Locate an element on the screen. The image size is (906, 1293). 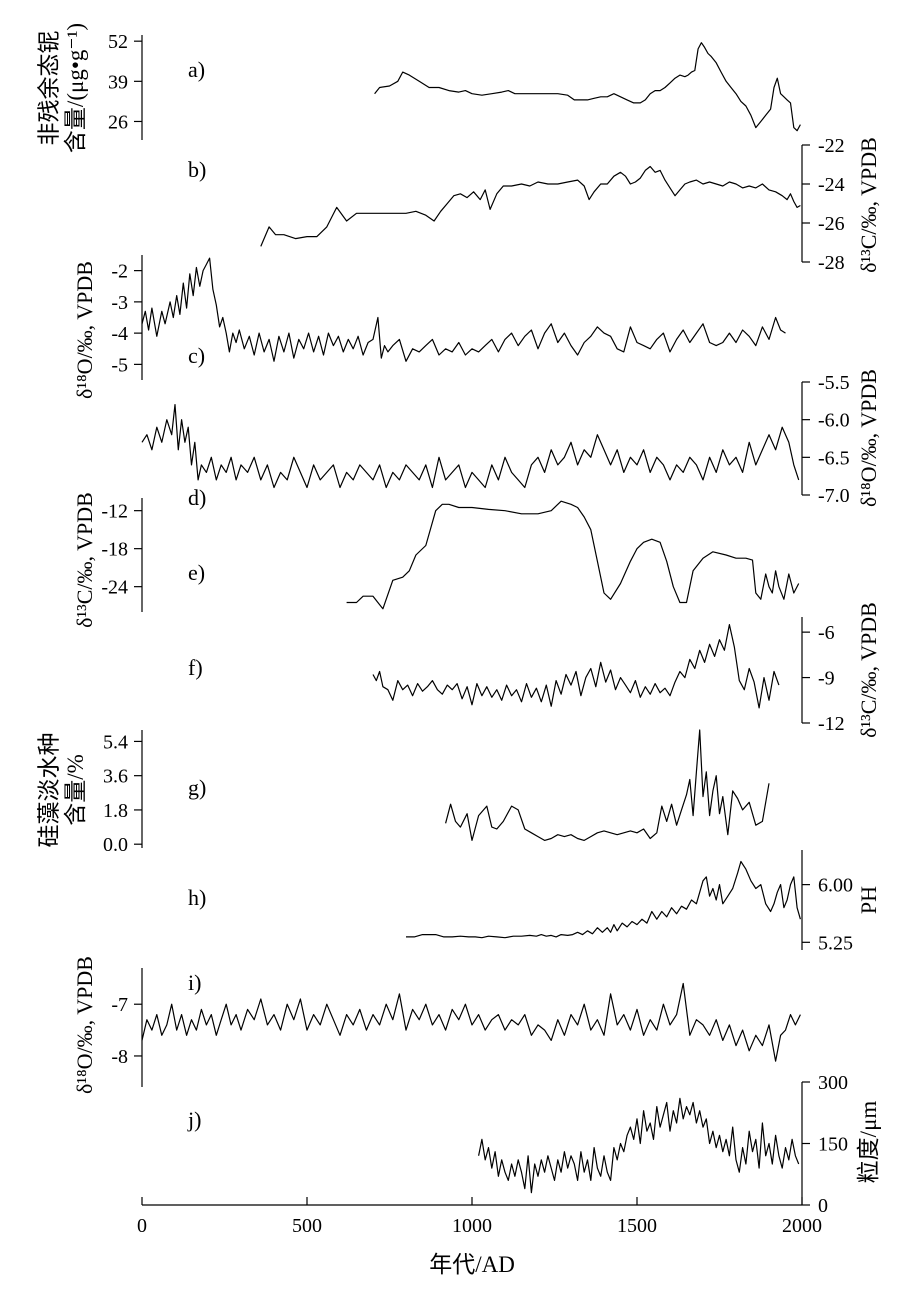
y-tick-label: -18 is located at coordinates (114, 550).